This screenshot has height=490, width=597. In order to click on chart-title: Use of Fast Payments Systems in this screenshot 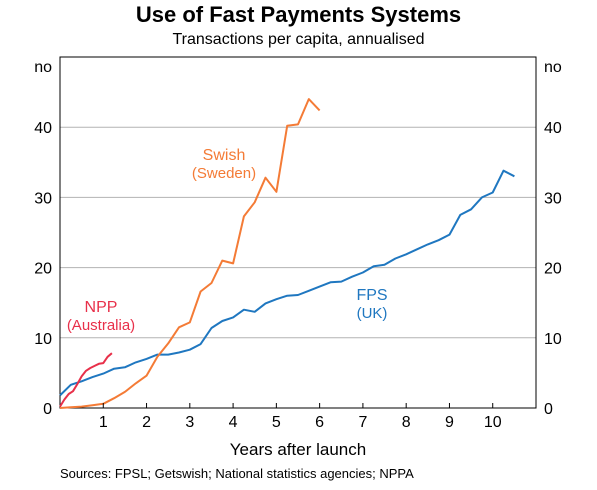, I will do `click(298, 14)`.